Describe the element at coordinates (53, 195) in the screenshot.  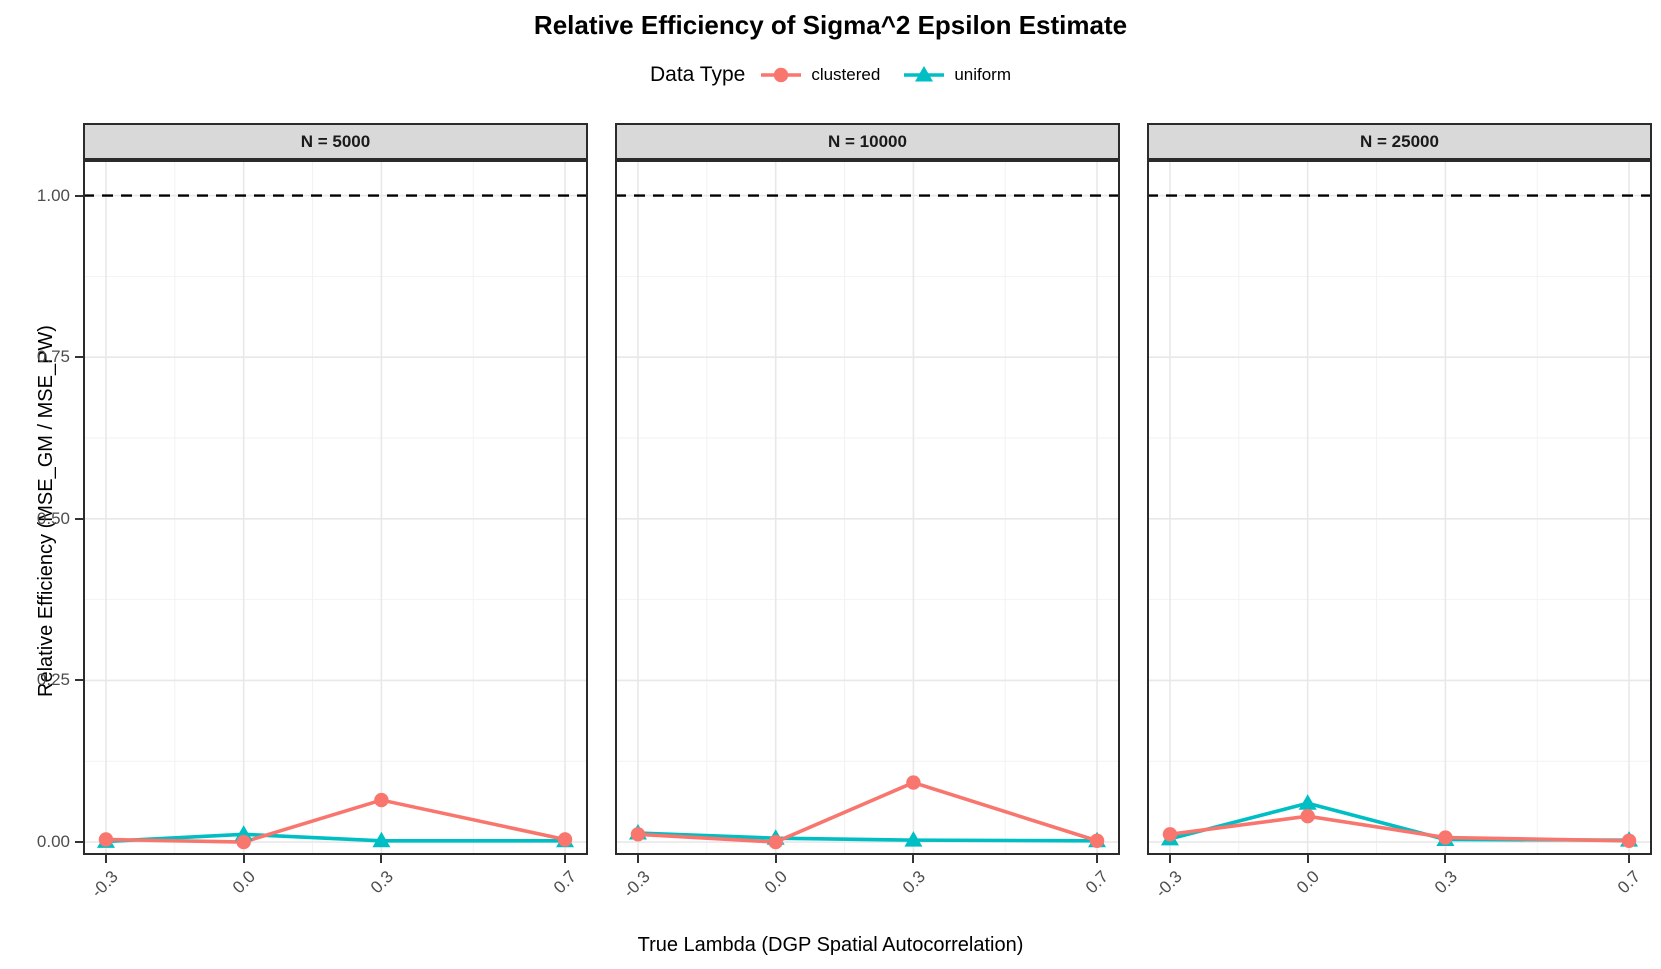
I see `y-axis-tick-label: 1.00` at that location.